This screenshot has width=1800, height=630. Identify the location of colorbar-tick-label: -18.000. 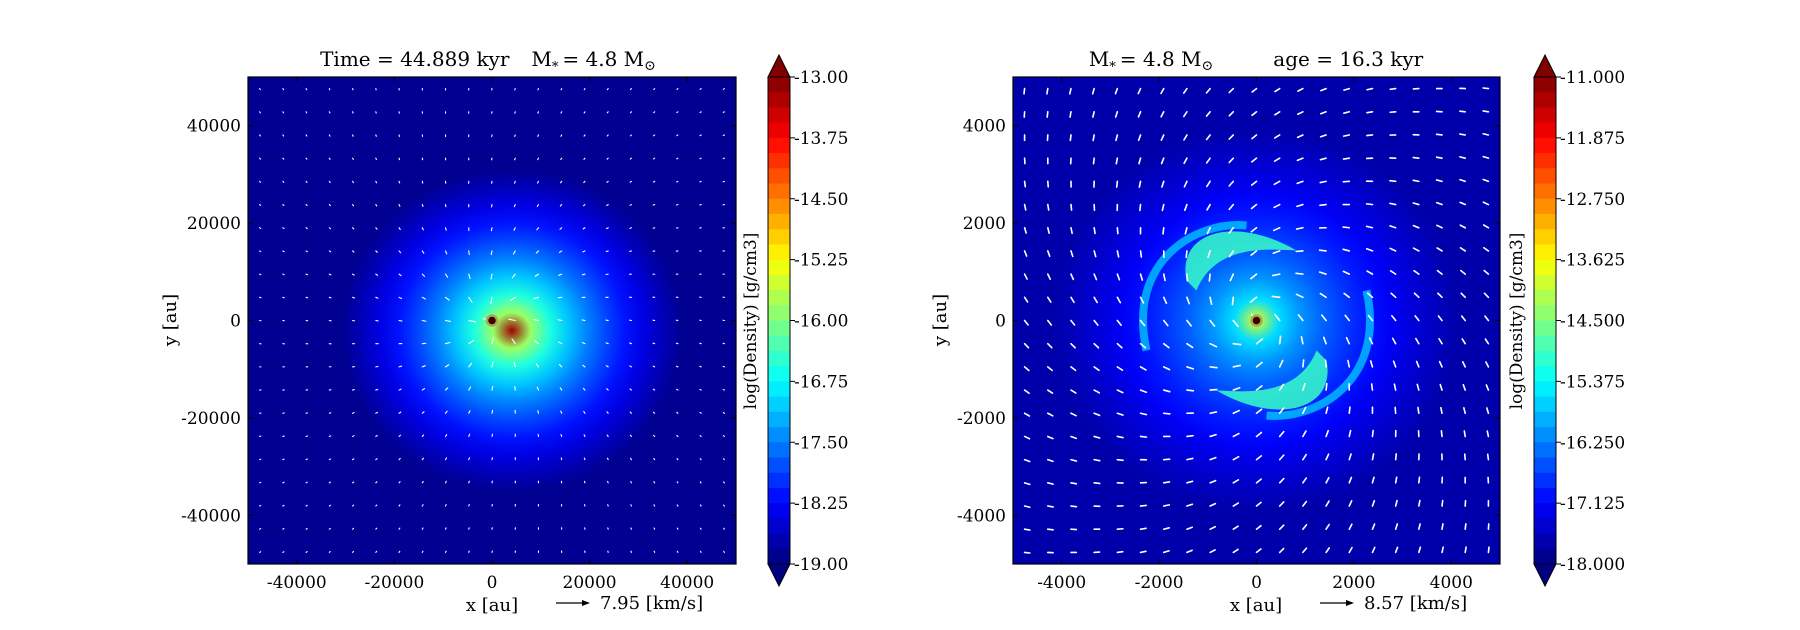
(1592, 565).